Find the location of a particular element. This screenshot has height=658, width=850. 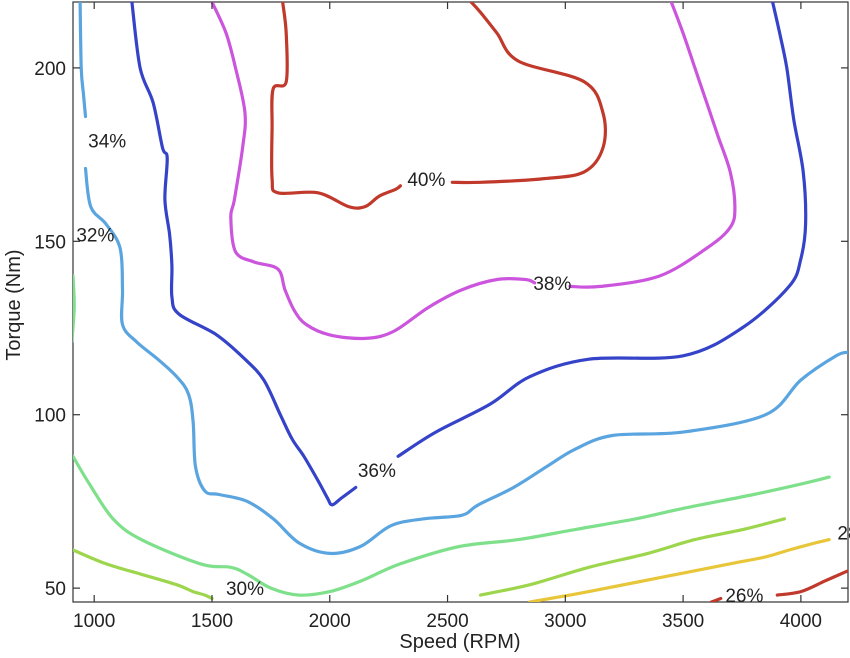

contour-line-28pct is located at coordinates (679, 570).